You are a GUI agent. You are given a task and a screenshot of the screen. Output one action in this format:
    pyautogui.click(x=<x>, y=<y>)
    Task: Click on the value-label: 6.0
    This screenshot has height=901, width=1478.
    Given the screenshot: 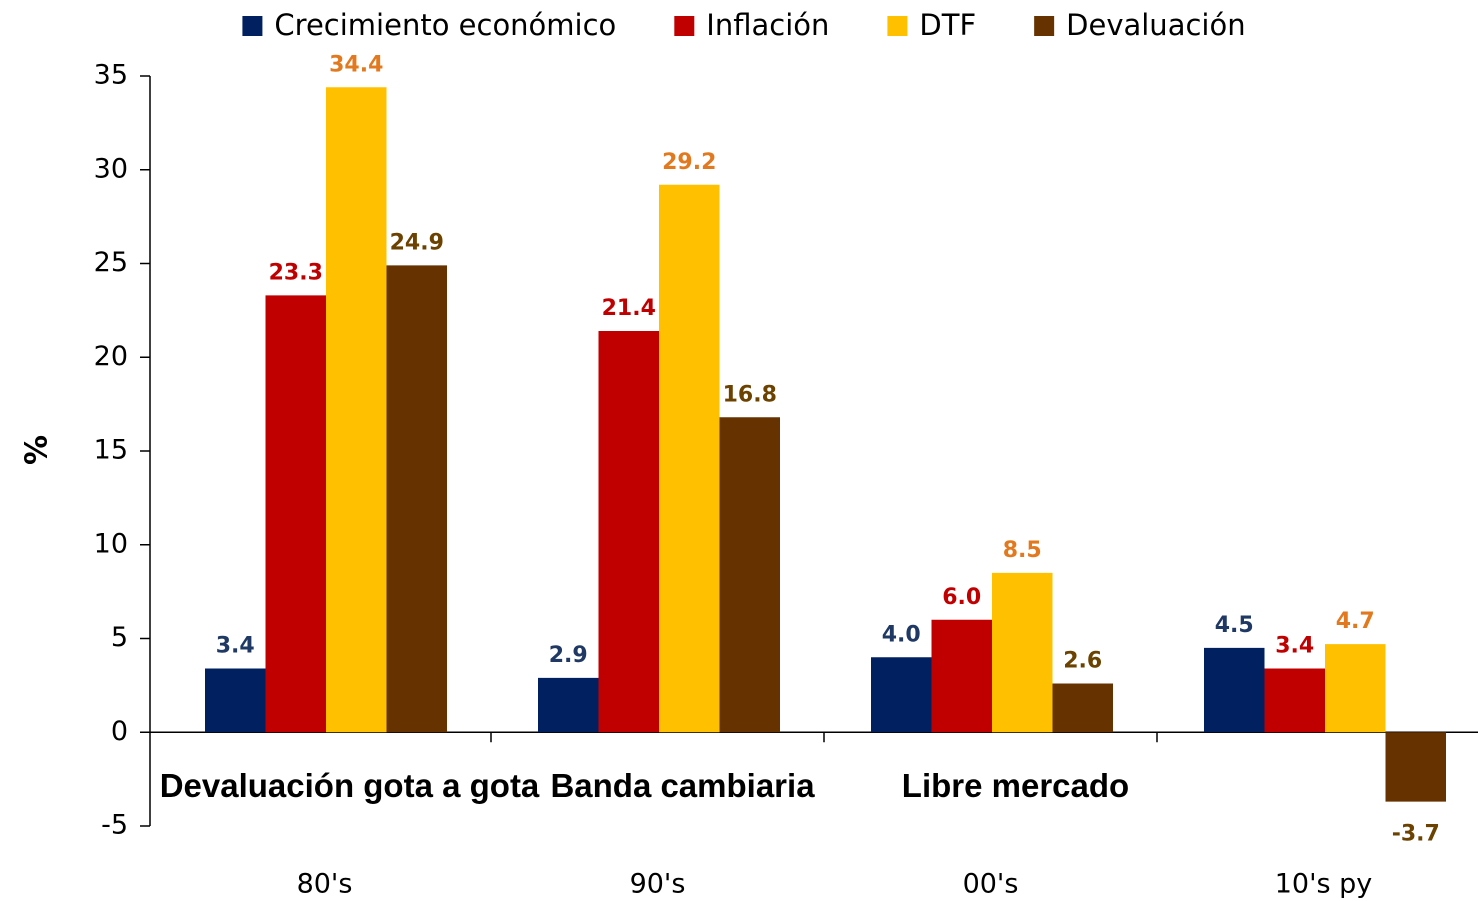 What is the action you would take?
    pyautogui.click(x=961, y=597)
    